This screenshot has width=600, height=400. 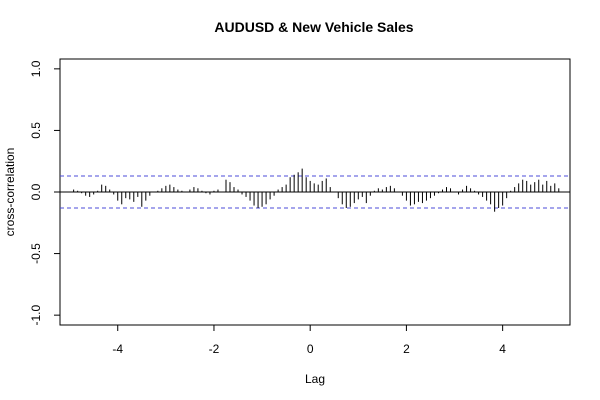 What do you see at coordinates (309, 340) in the screenshot?
I see `x-axis: -4 -2 0 2 4` at bounding box center [309, 340].